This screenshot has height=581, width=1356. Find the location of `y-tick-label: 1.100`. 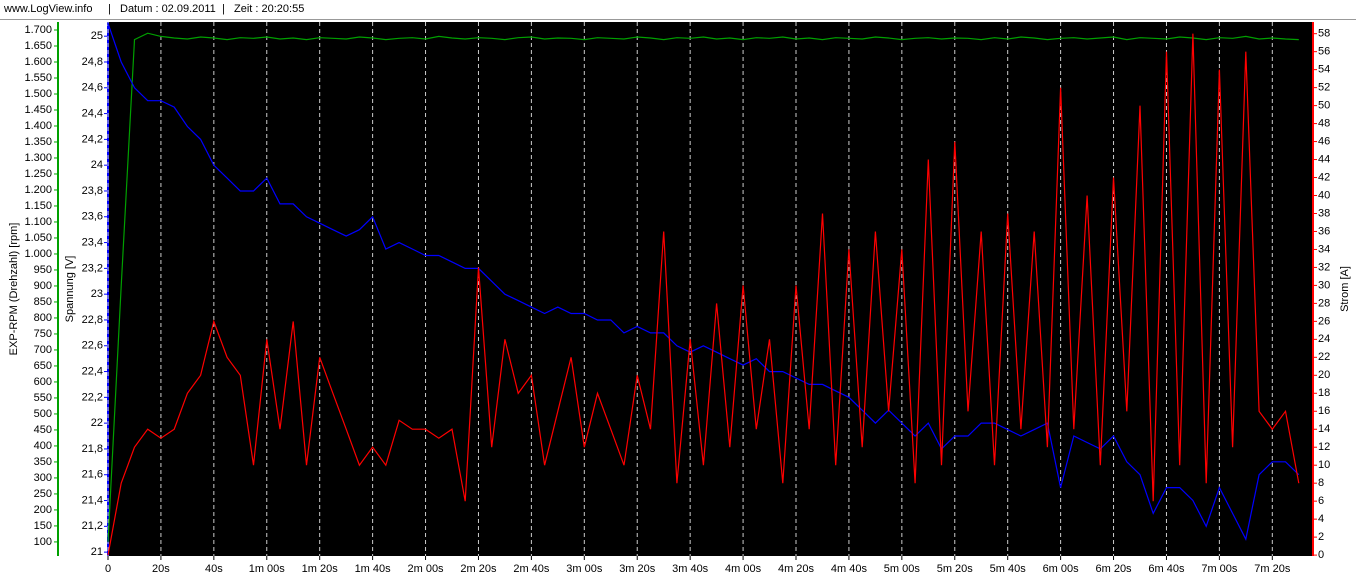

y-tick-label: 1.100 is located at coordinates (38, 222).